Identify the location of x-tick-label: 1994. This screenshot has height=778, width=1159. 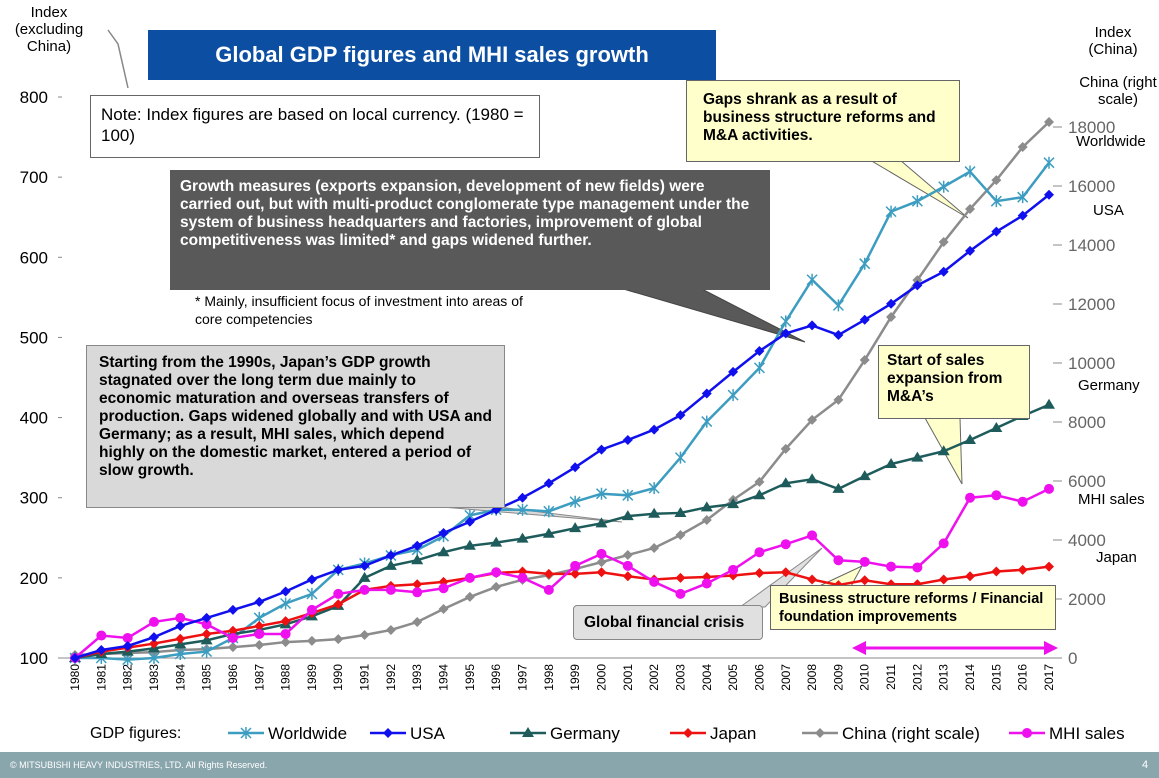
(444, 677).